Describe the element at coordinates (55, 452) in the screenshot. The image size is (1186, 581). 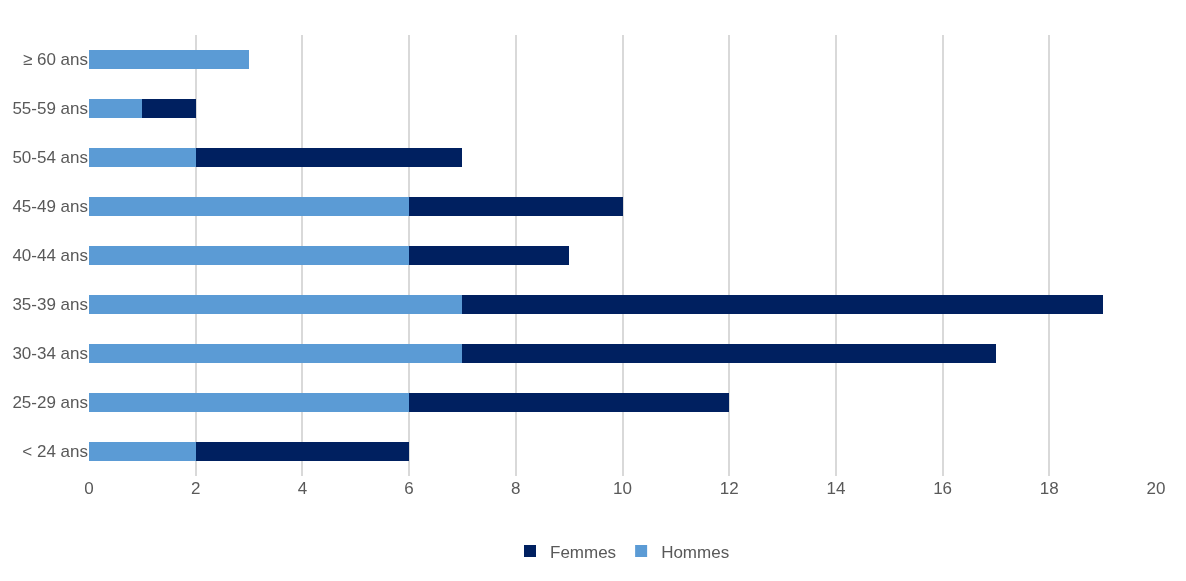
I see `y-tick-label: < 24 ans` at that location.